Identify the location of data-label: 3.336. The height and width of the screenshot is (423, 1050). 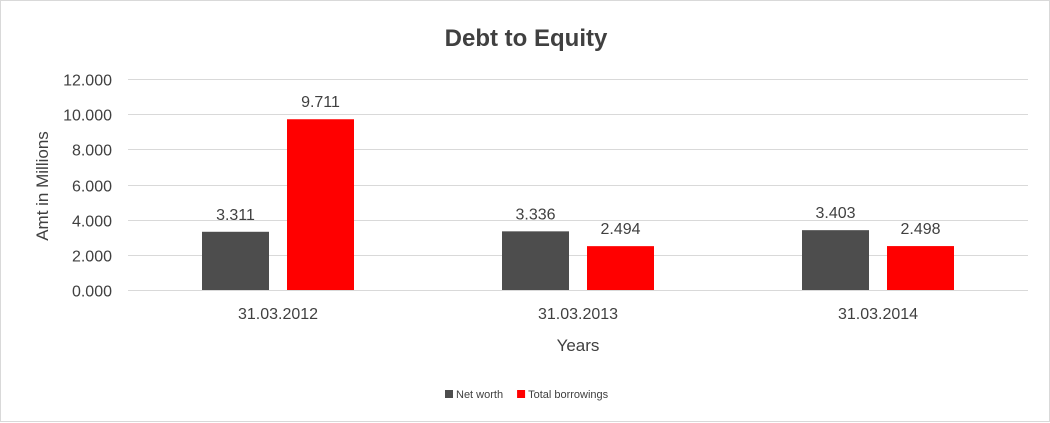
(535, 214).